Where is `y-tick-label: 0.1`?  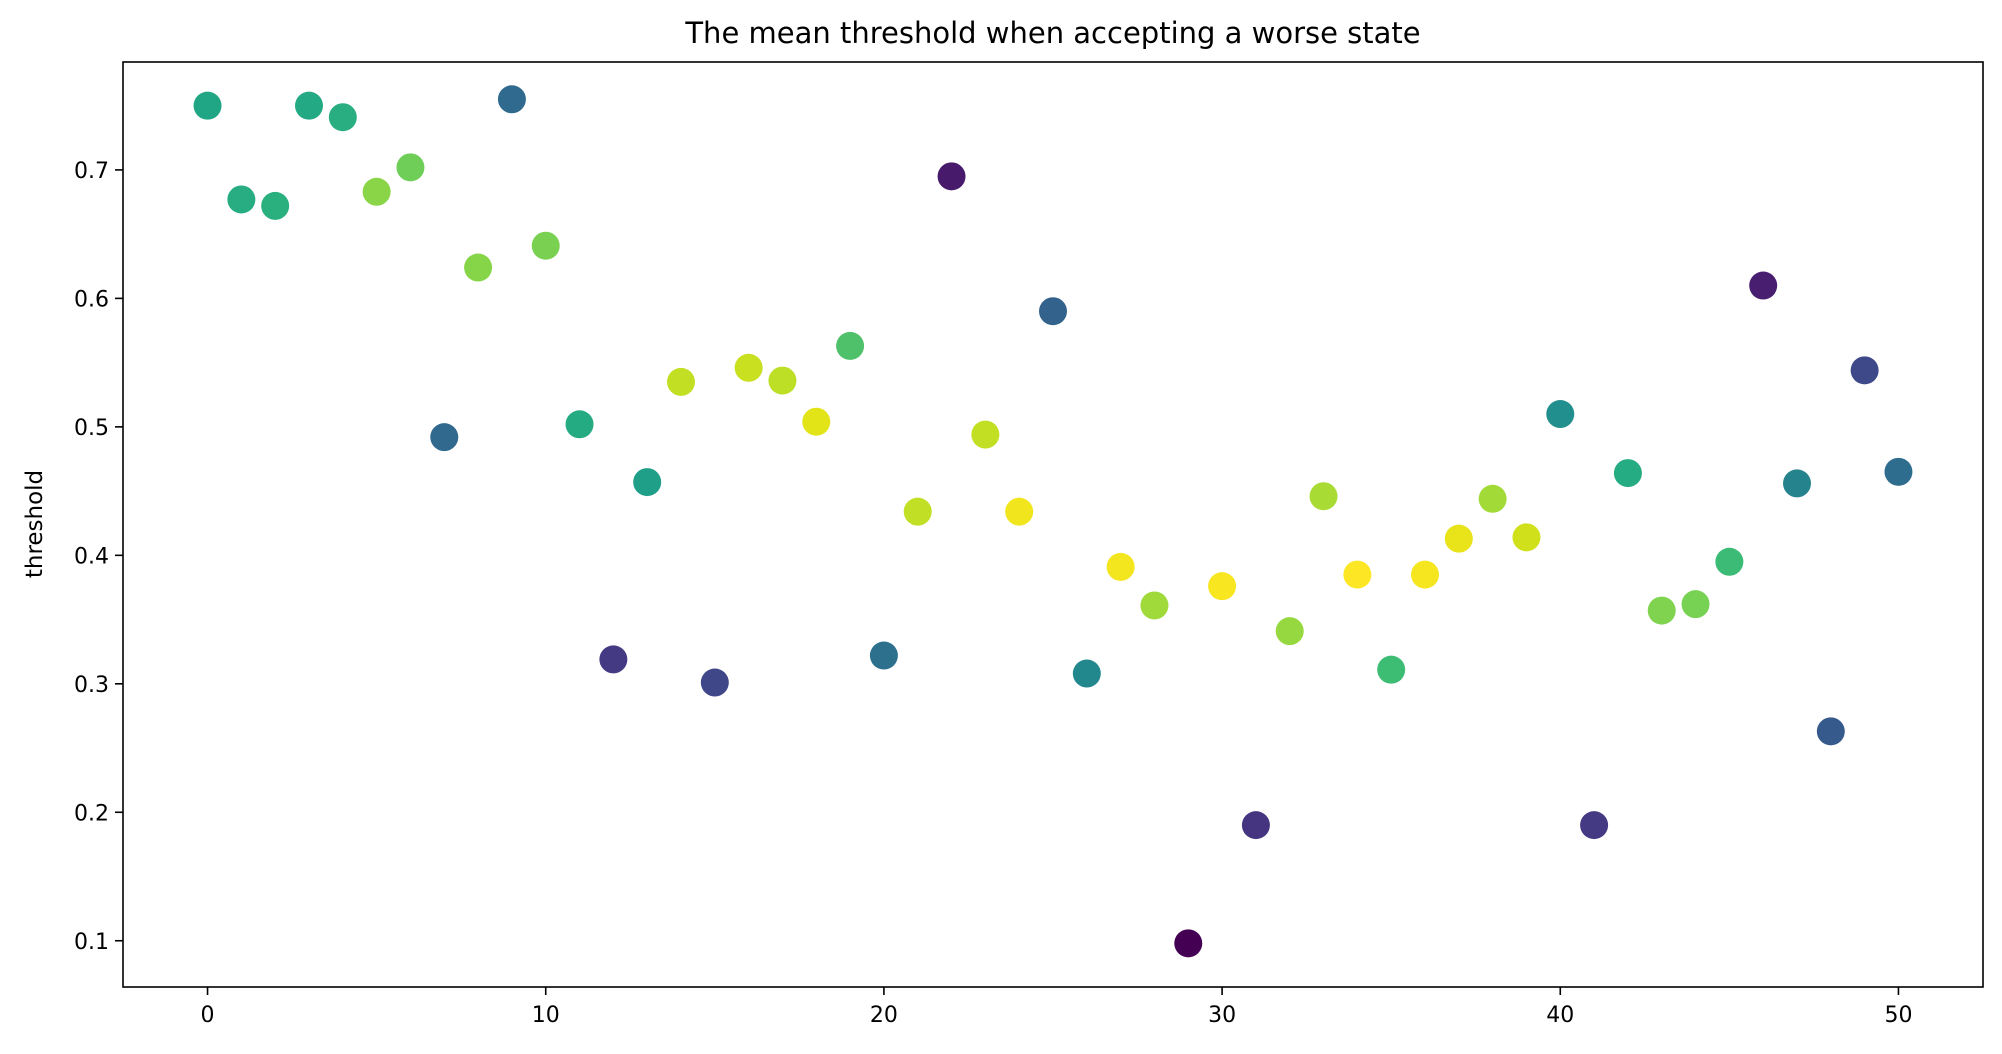
y-tick-label: 0.1 is located at coordinates (91, 942).